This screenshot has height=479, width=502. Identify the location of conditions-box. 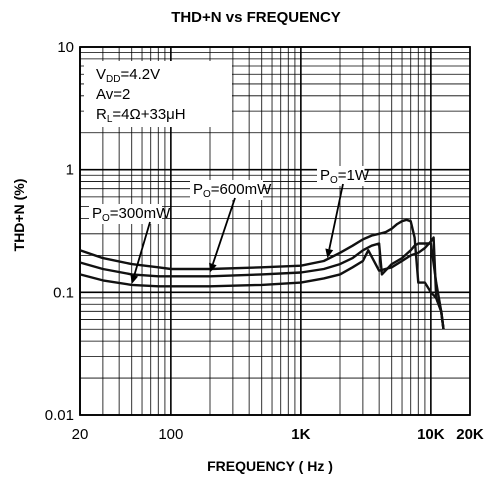
(158, 94).